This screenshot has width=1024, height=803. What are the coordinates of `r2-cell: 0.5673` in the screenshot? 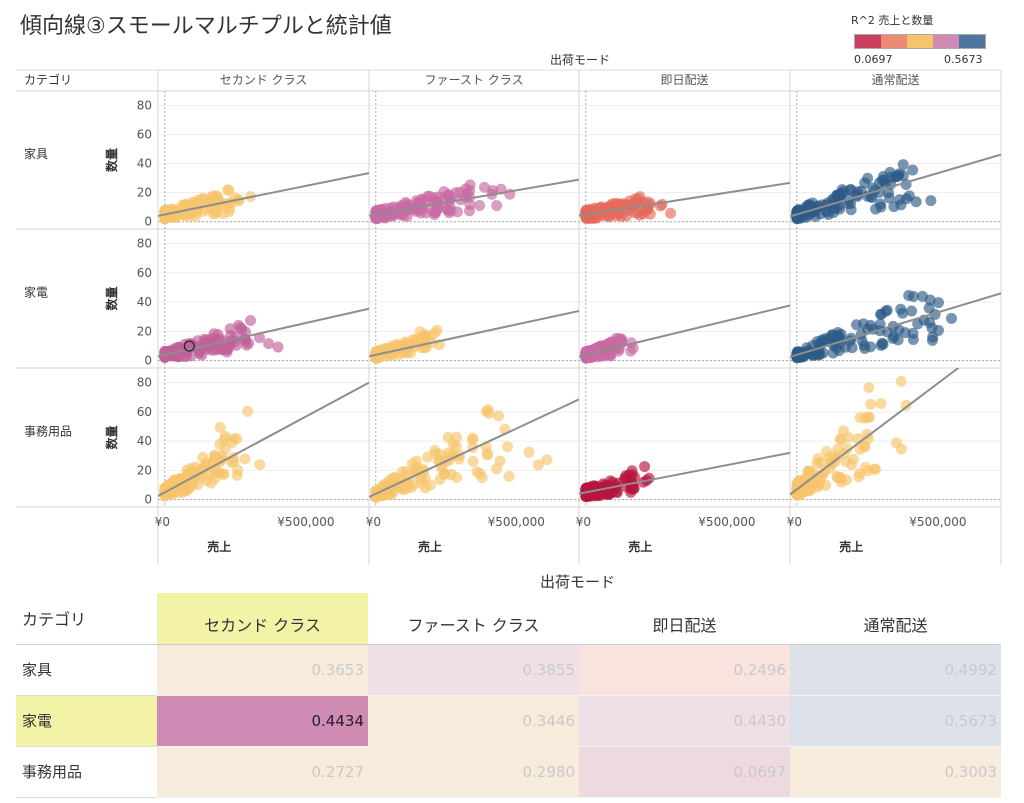 It's located at (895, 721).